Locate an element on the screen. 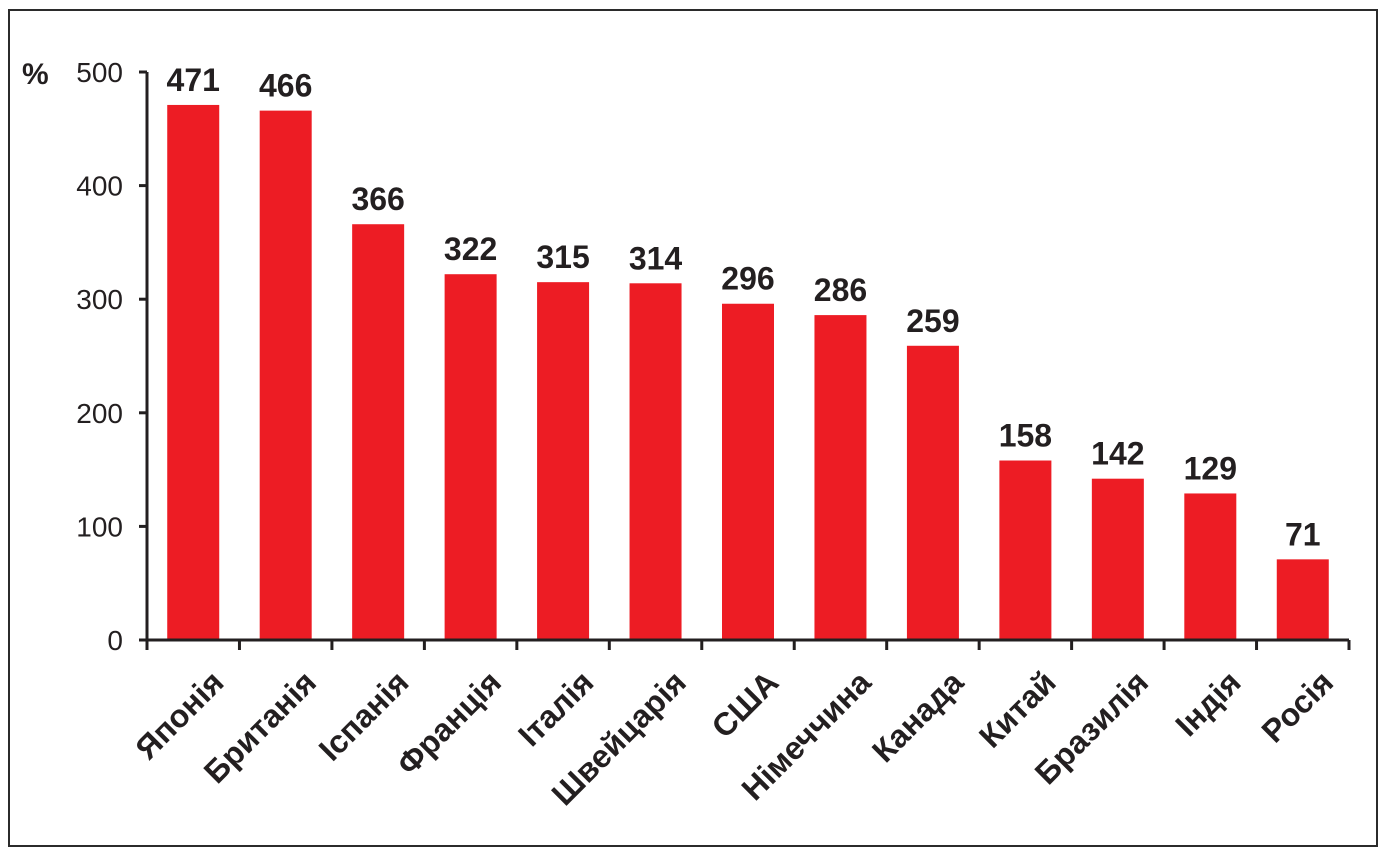 The height and width of the screenshot is (861, 1390). y-axis-unit-label: % is located at coordinates (35, 74).